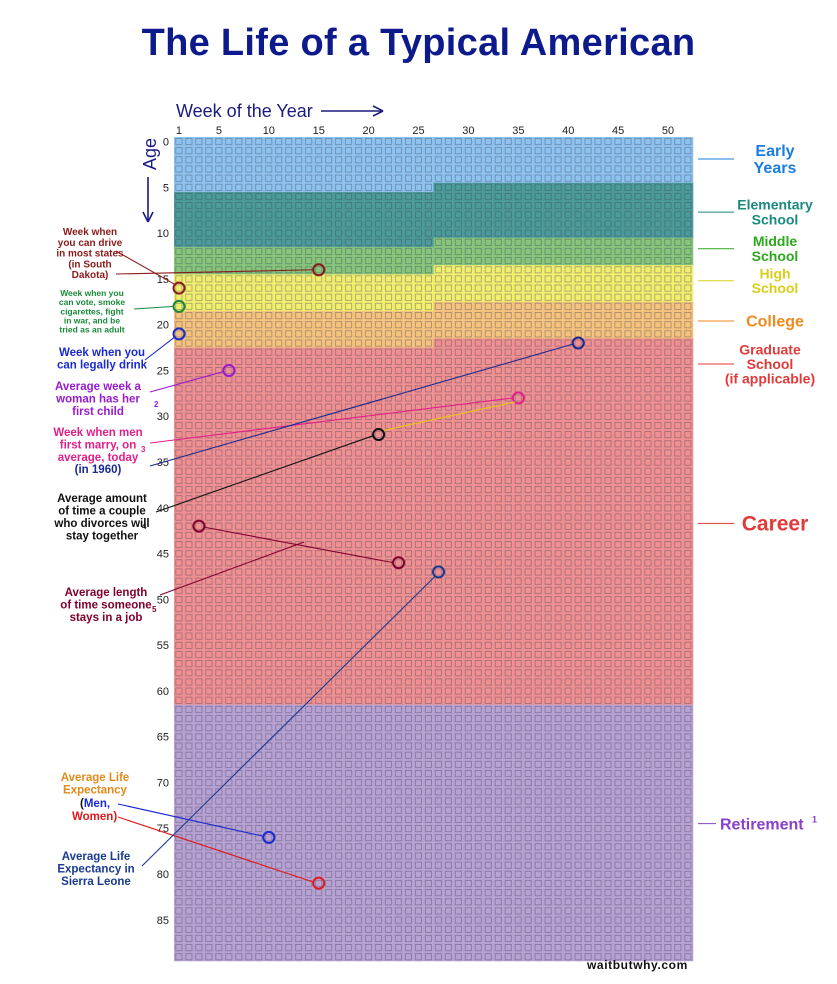 The width and height of the screenshot is (837, 984). I want to click on y-tick-label: 0, so click(166, 143).